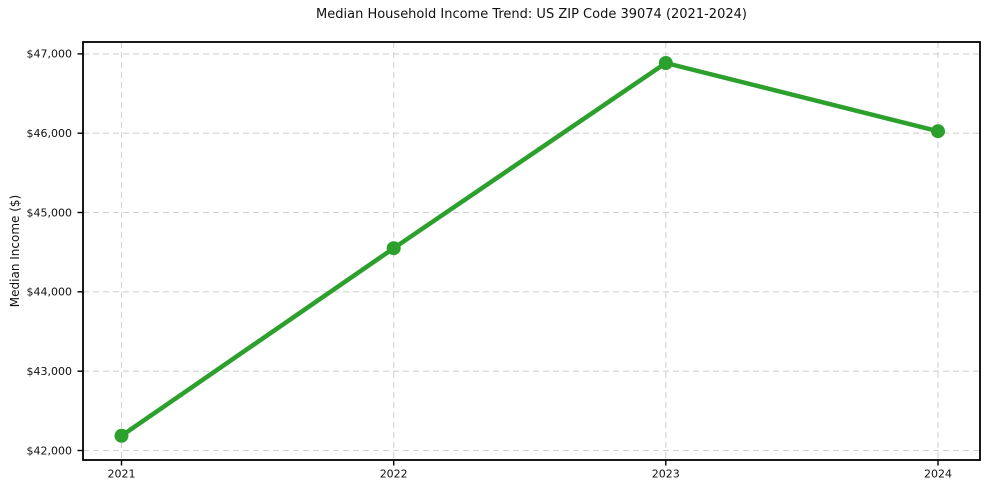  What do you see at coordinates (938, 474) in the screenshot?
I see `x-tick-label: 2024` at bounding box center [938, 474].